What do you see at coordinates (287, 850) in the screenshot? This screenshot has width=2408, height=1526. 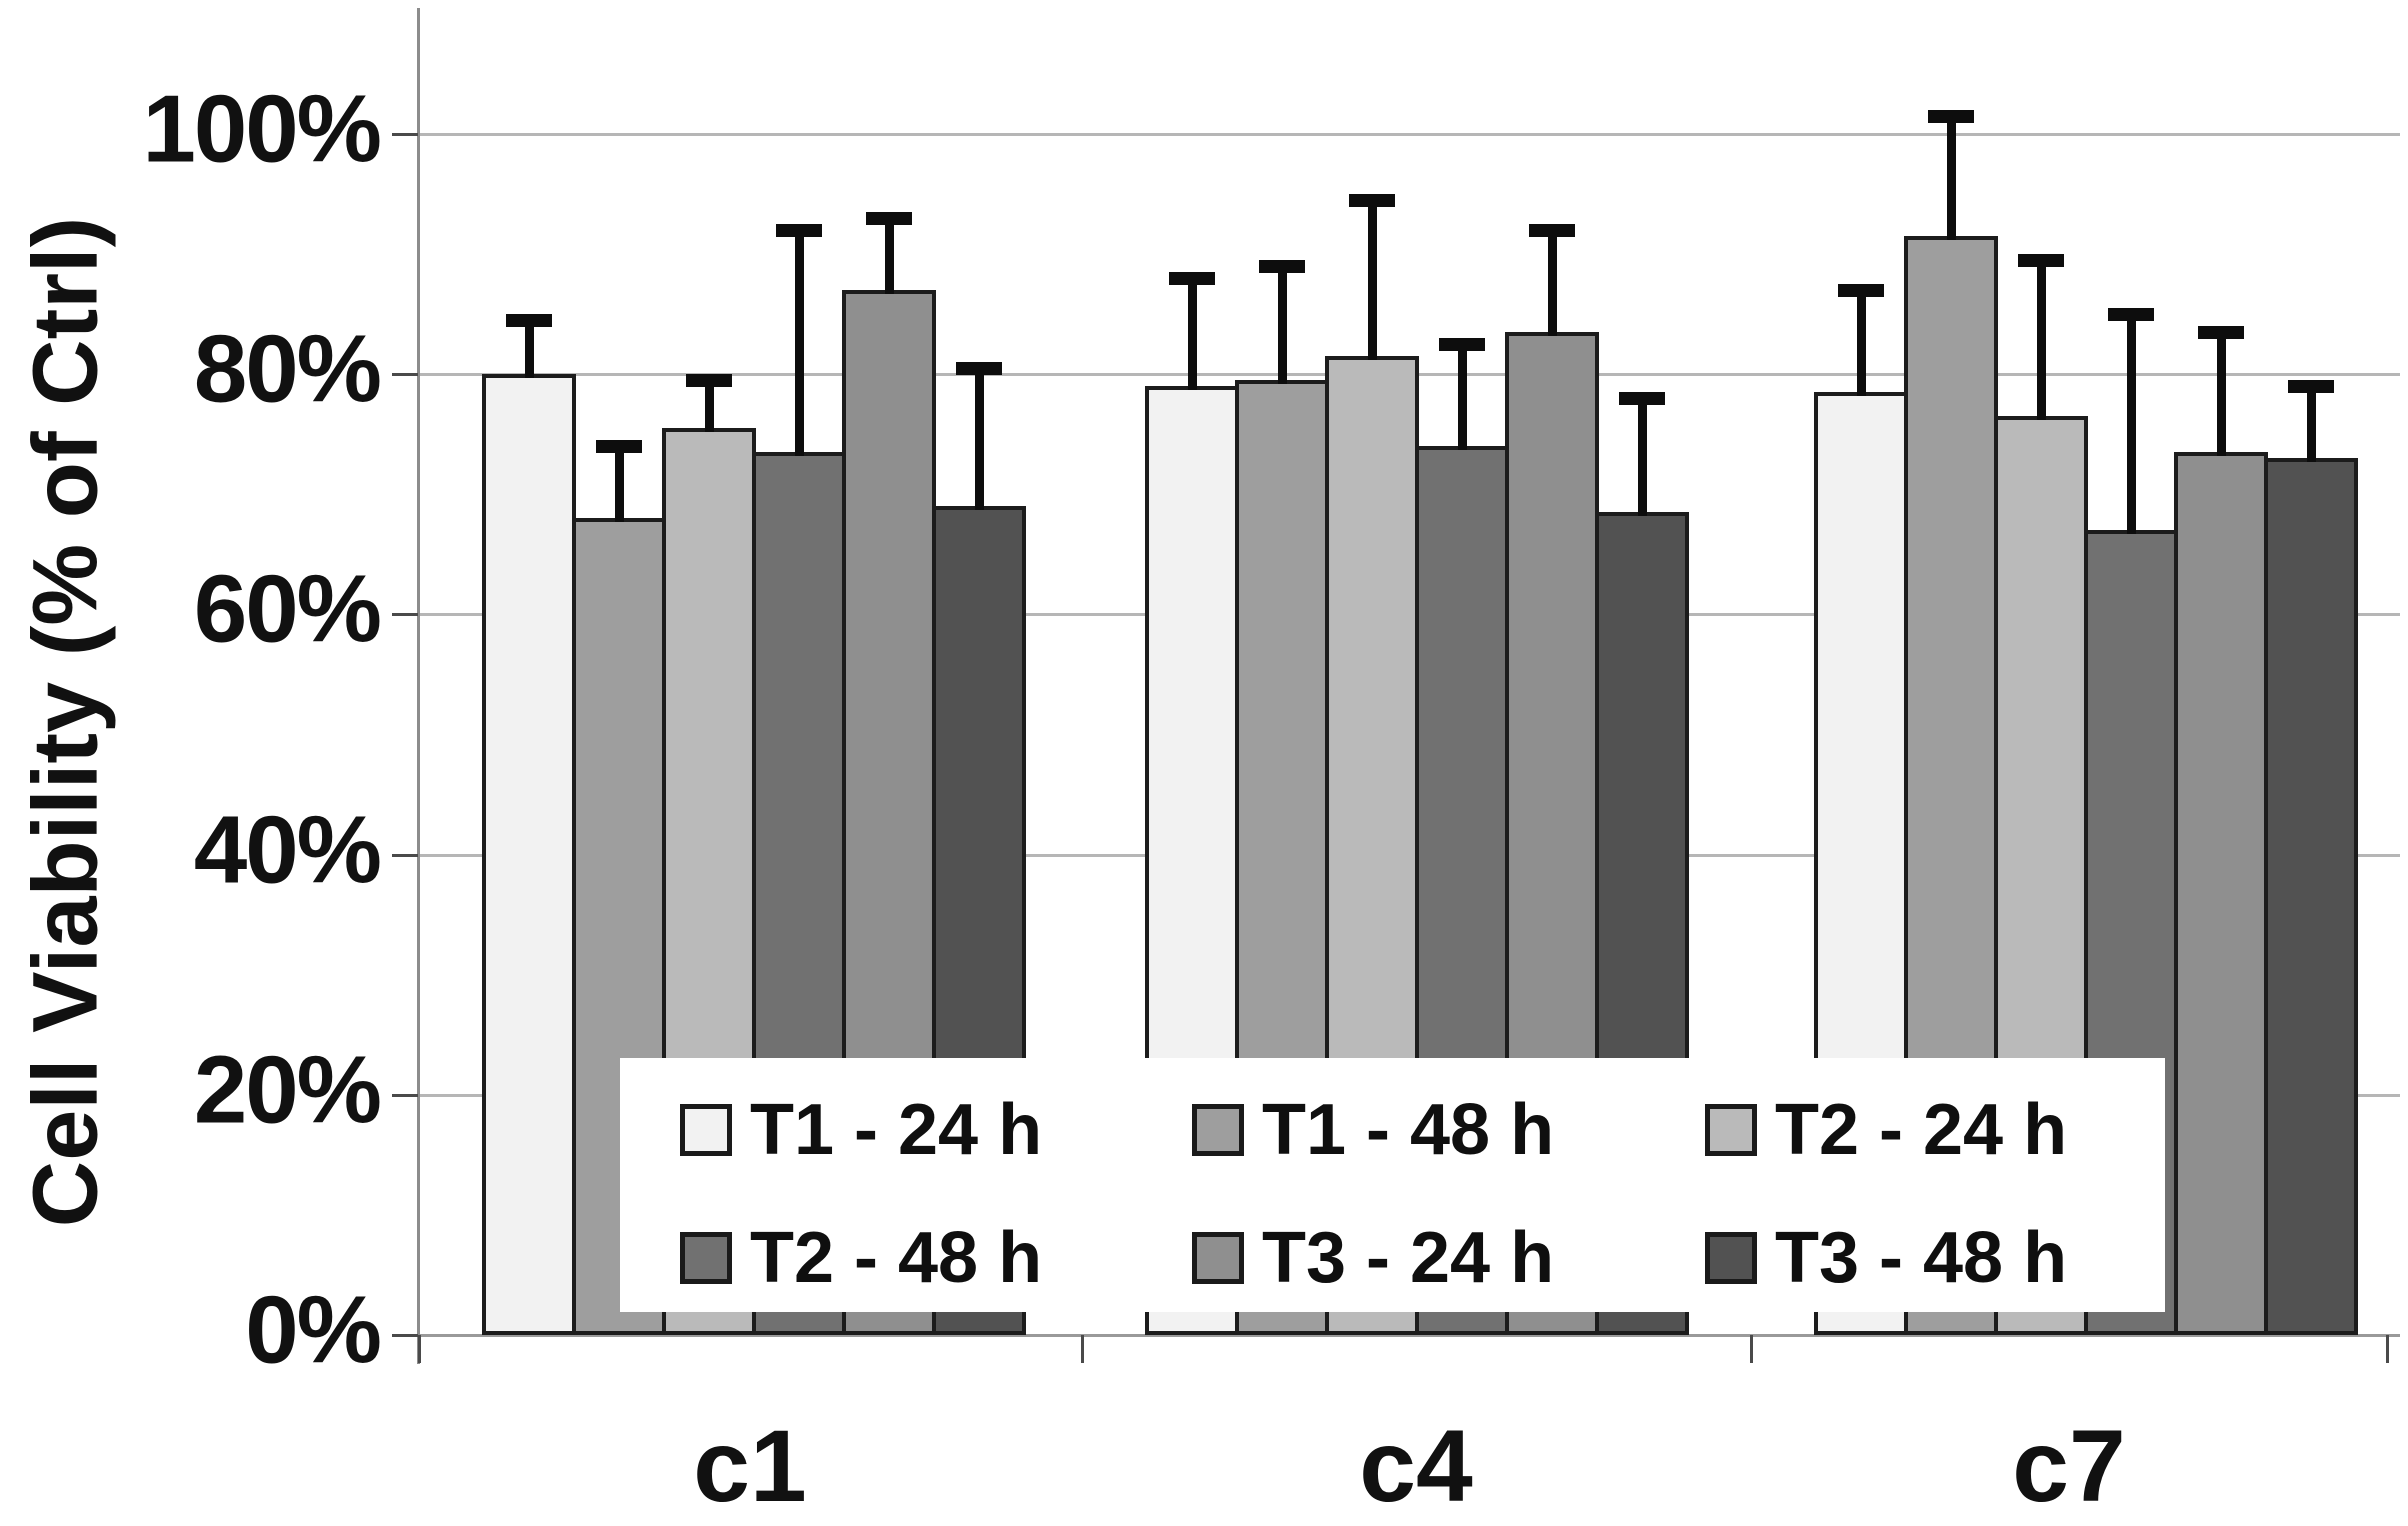 I see `y-tick-label-40: 40%` at bounding box center [287, 850].